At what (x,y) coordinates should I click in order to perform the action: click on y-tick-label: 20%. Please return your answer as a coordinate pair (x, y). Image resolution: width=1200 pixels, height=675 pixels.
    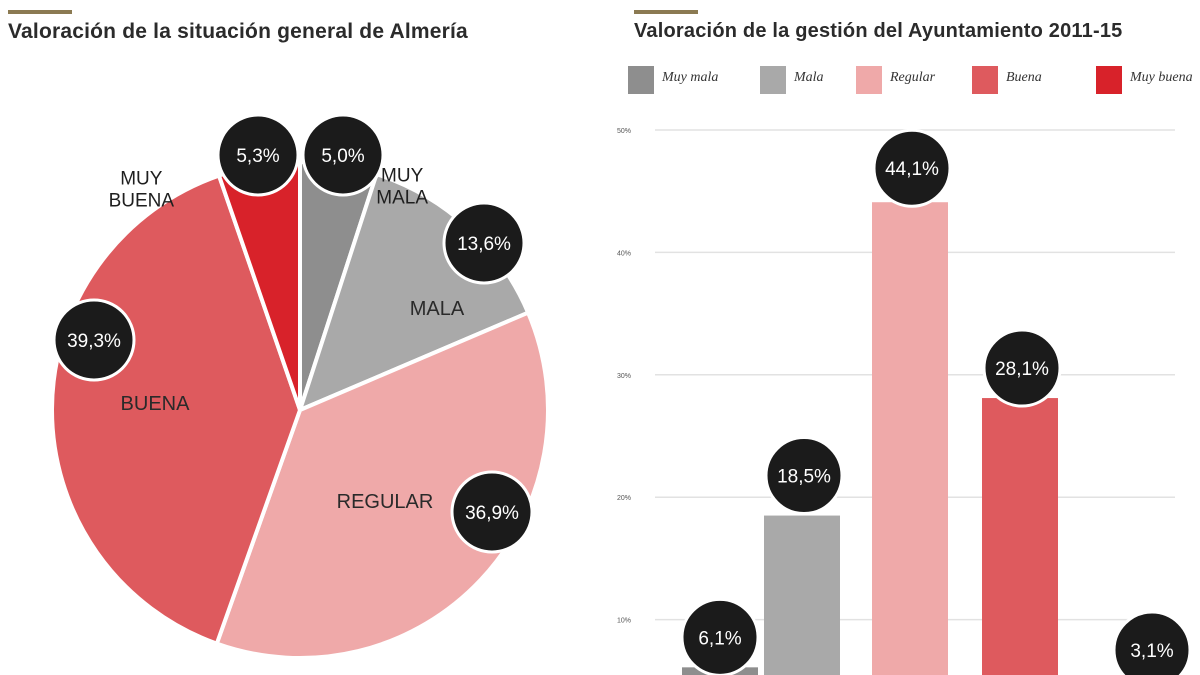
    Looking at the image, I should click on (624, 498).